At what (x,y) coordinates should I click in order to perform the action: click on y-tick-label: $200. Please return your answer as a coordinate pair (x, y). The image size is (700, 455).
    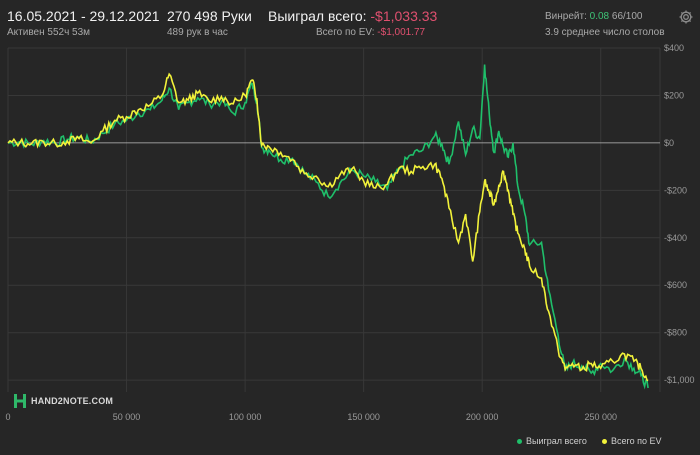
    Looking at the image, I should click on (674, 95).